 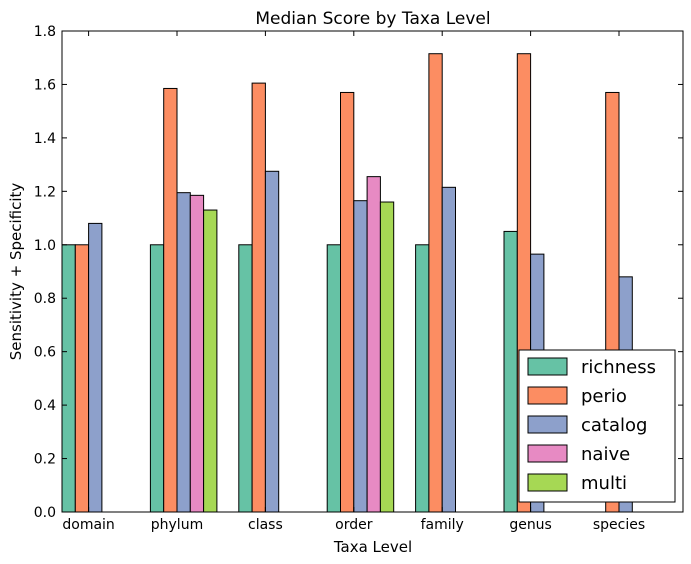 I want to click on bar-catalog-domain, so click(x=95, y=367).